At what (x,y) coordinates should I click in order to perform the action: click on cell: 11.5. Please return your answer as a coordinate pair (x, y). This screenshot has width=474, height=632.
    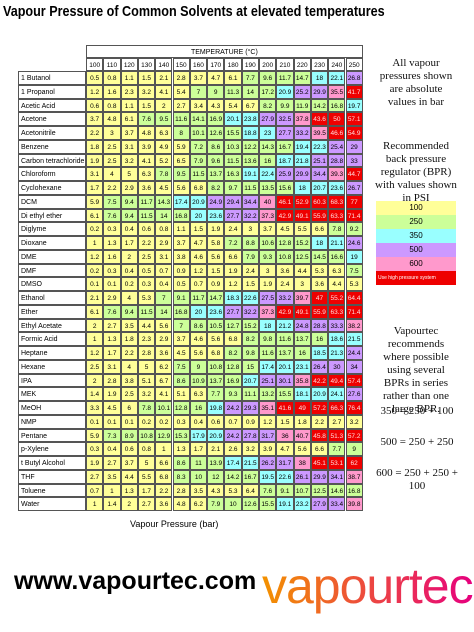
    Looking at the image, I should click on (250, 188).